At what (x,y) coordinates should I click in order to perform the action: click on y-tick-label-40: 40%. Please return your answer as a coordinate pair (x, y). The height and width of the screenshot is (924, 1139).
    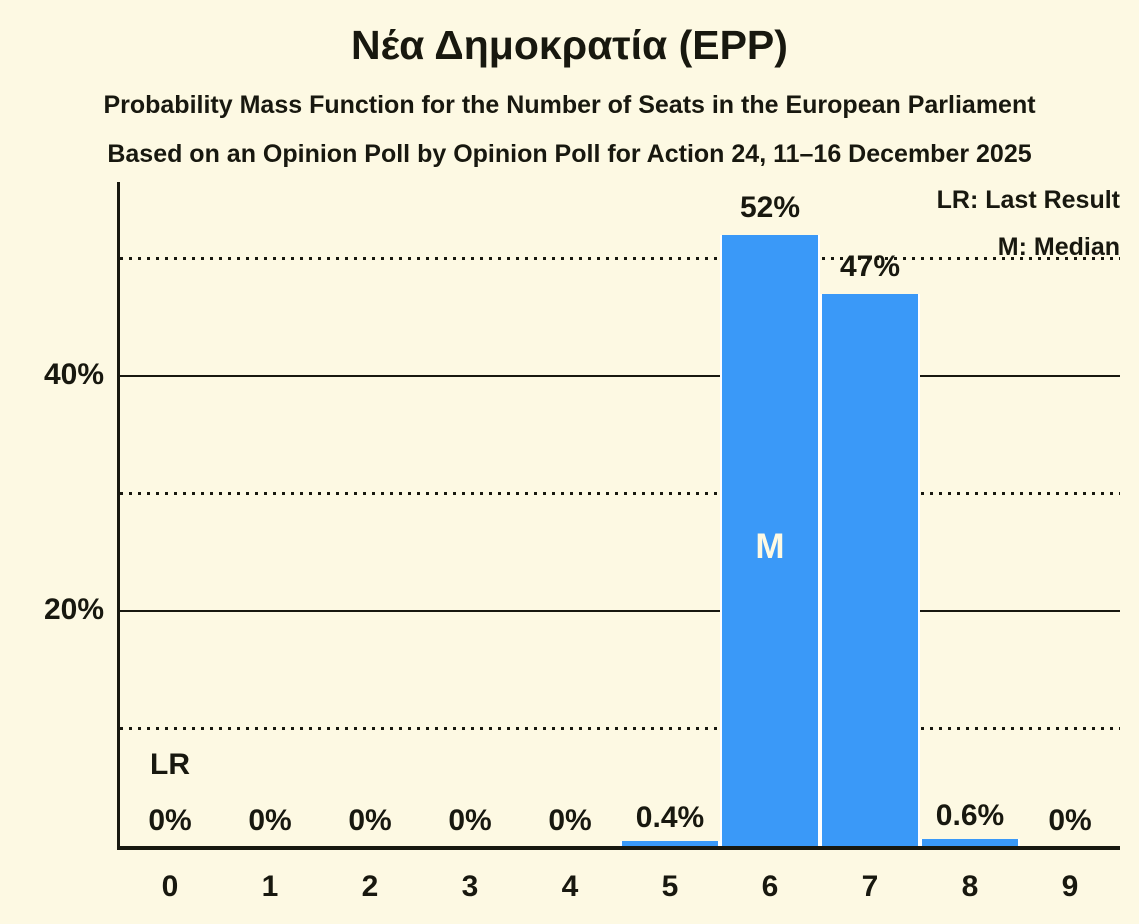
    Looking at the image, I should click on (73, 374).